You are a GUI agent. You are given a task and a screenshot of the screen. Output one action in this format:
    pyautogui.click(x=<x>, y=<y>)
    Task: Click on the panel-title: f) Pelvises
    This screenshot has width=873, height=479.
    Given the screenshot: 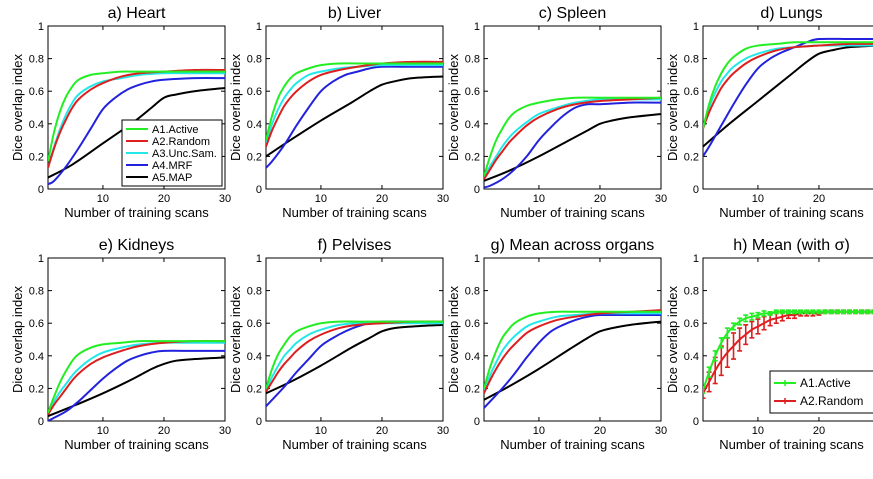 What is the action you would take?
    pyautogui.click(x=355, y=245)
    